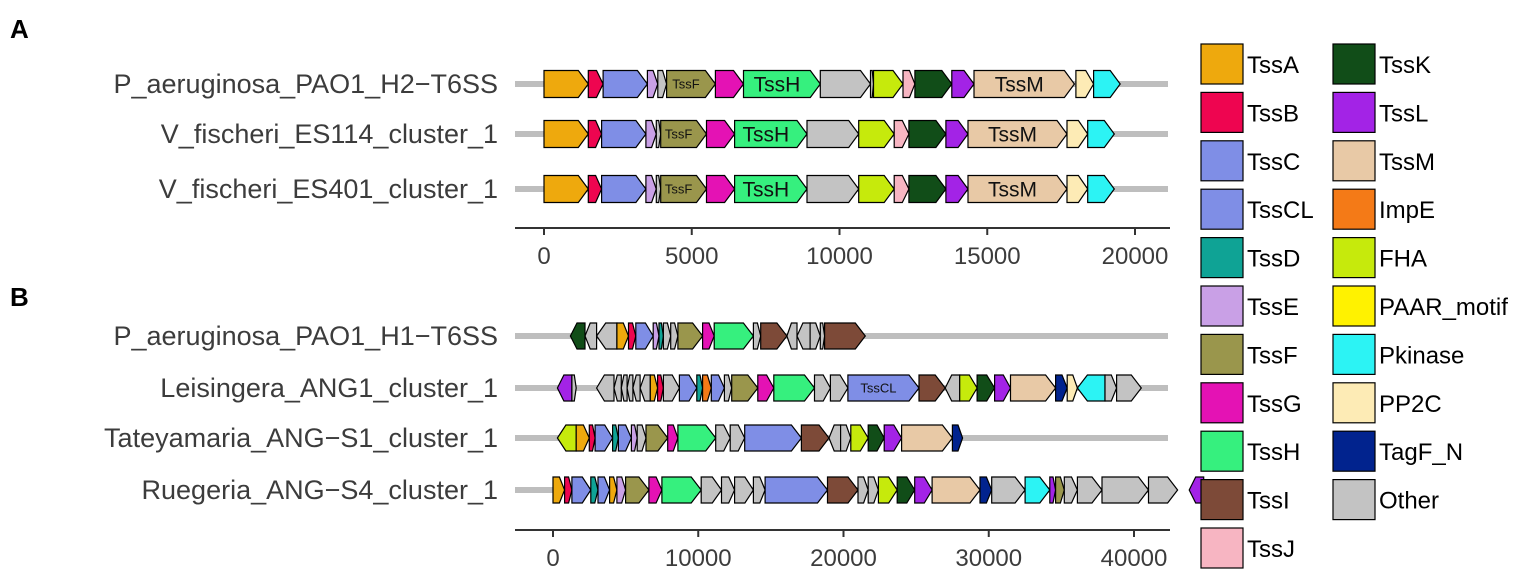  I want to click on track-name: Leisingera_ANG1_cluster_1, so click(329, 388).